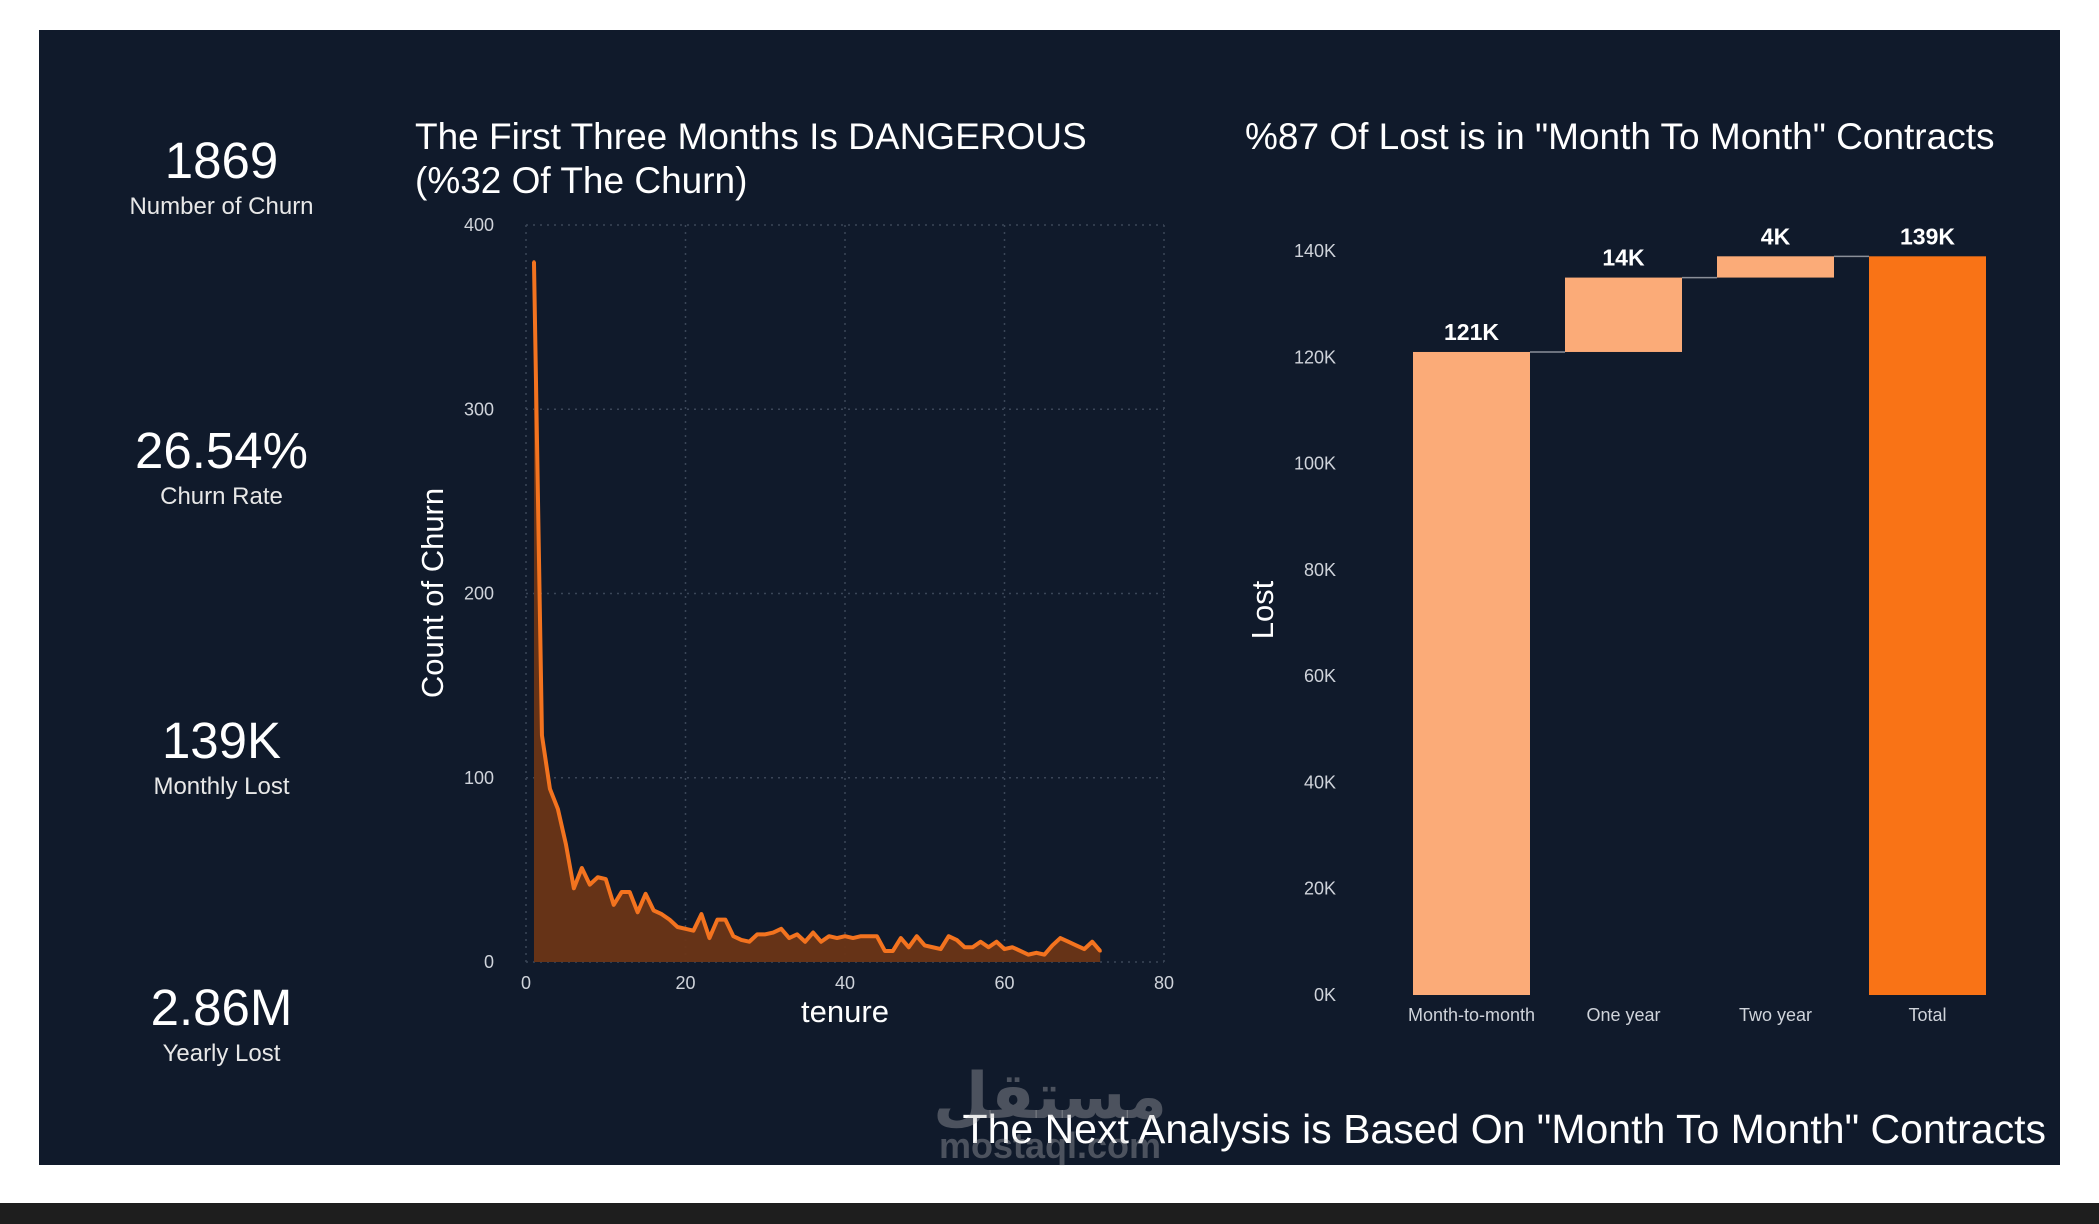 This screenshot has width=2099, height=1224. I want to click on y-tick-label: 140K, so click(1315, 251).